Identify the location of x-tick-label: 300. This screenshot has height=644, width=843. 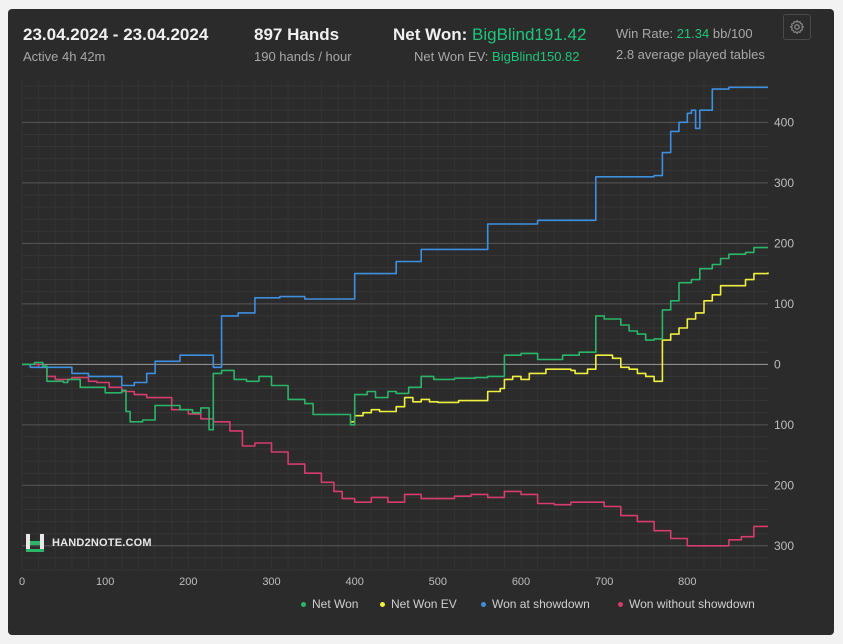
(271, 582).